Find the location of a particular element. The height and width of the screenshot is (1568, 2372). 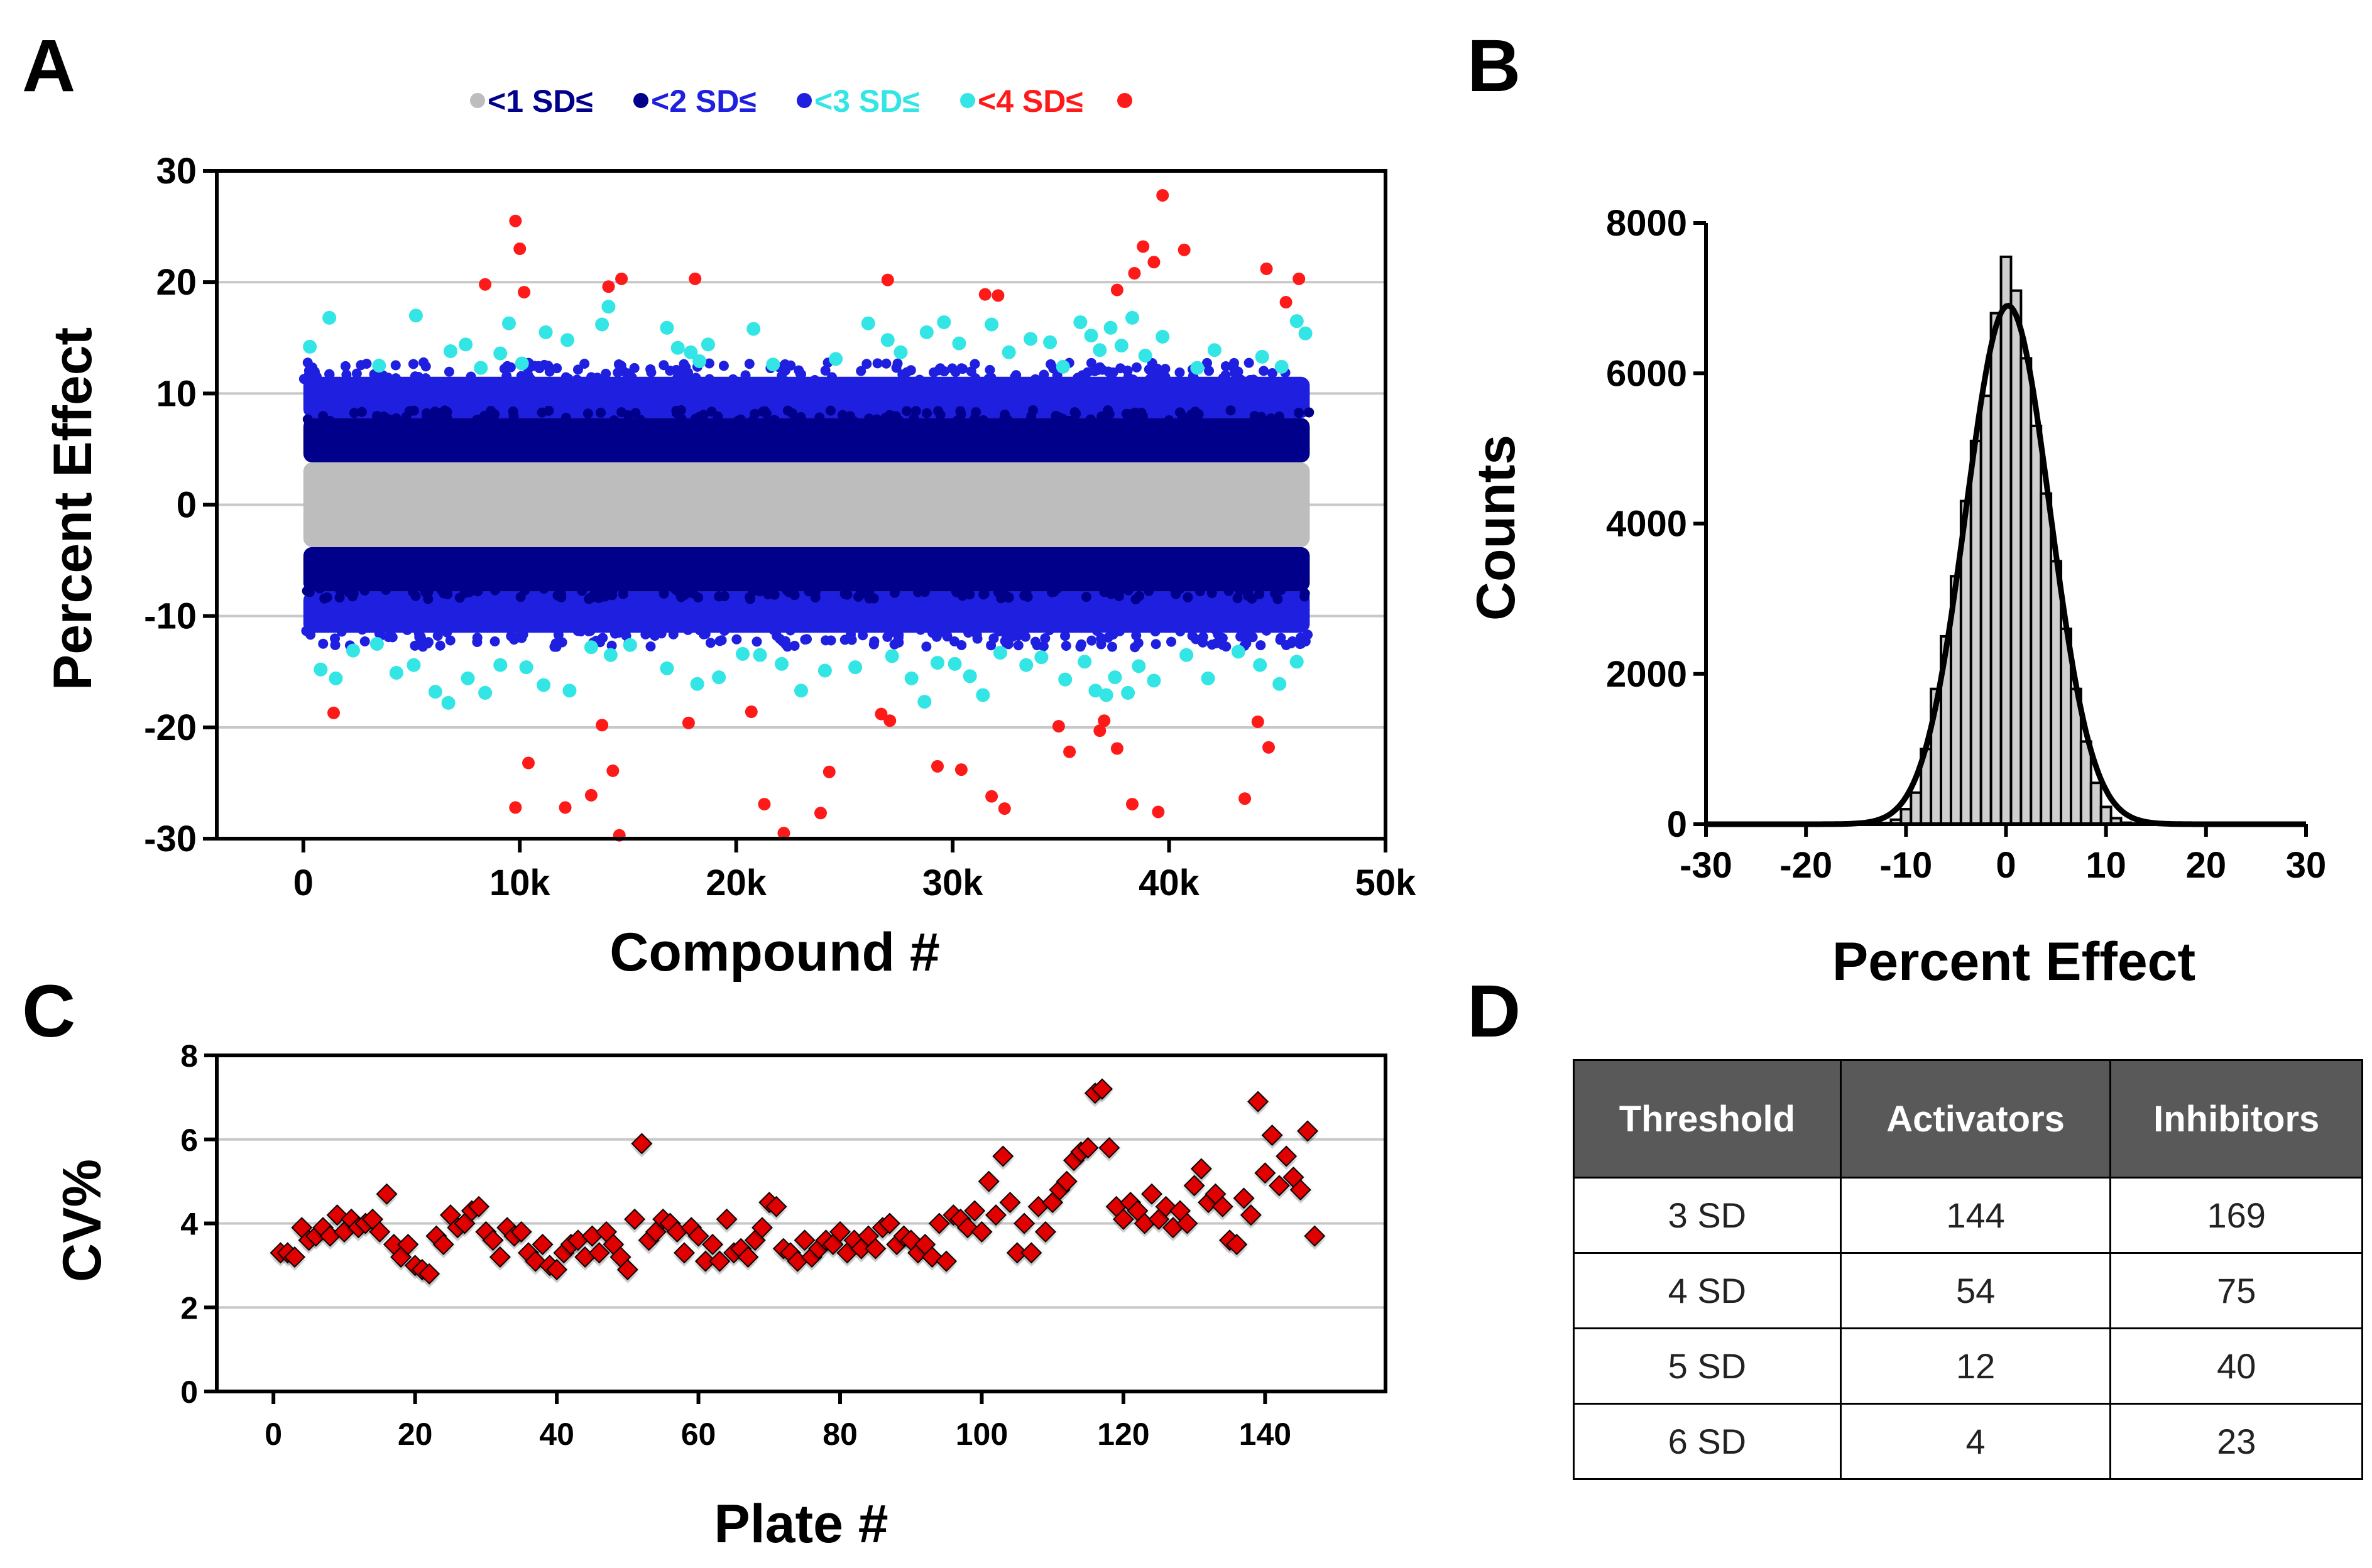

table-cell: 75 is located at coordinates (2236, 1290).